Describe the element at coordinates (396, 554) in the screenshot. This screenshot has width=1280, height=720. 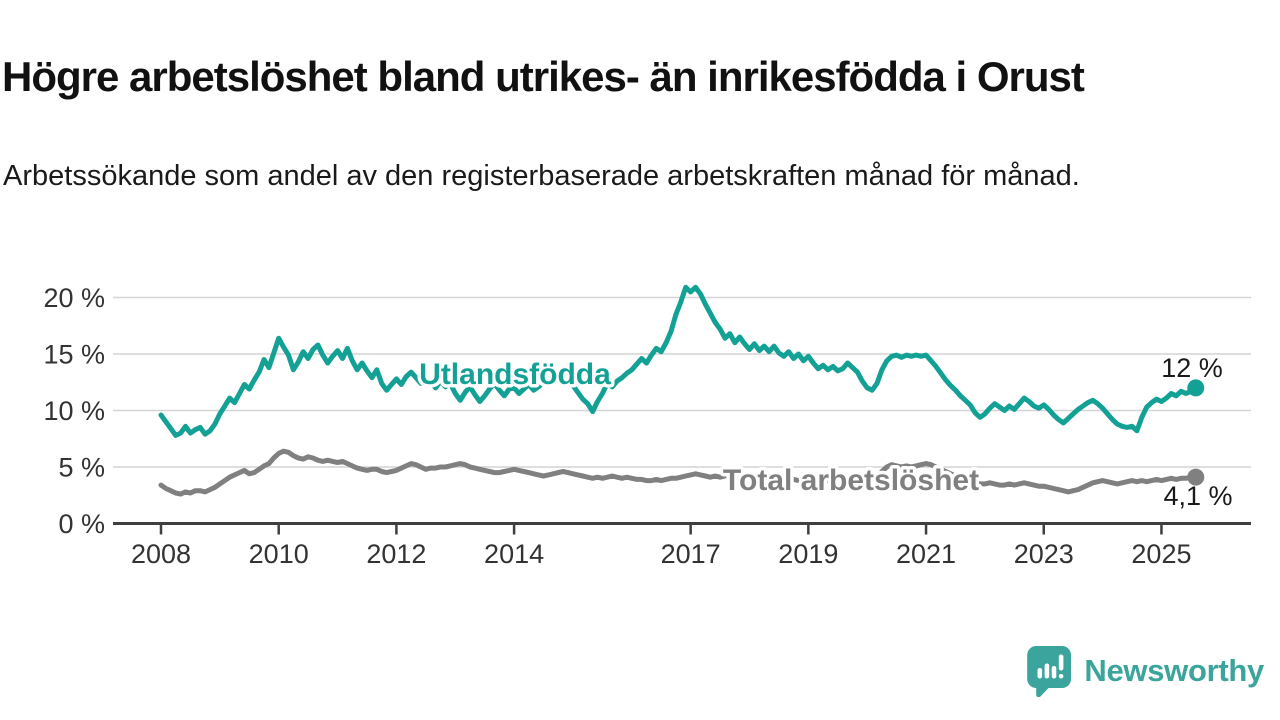
I see `x-axis-year-label: 2012` at that location.